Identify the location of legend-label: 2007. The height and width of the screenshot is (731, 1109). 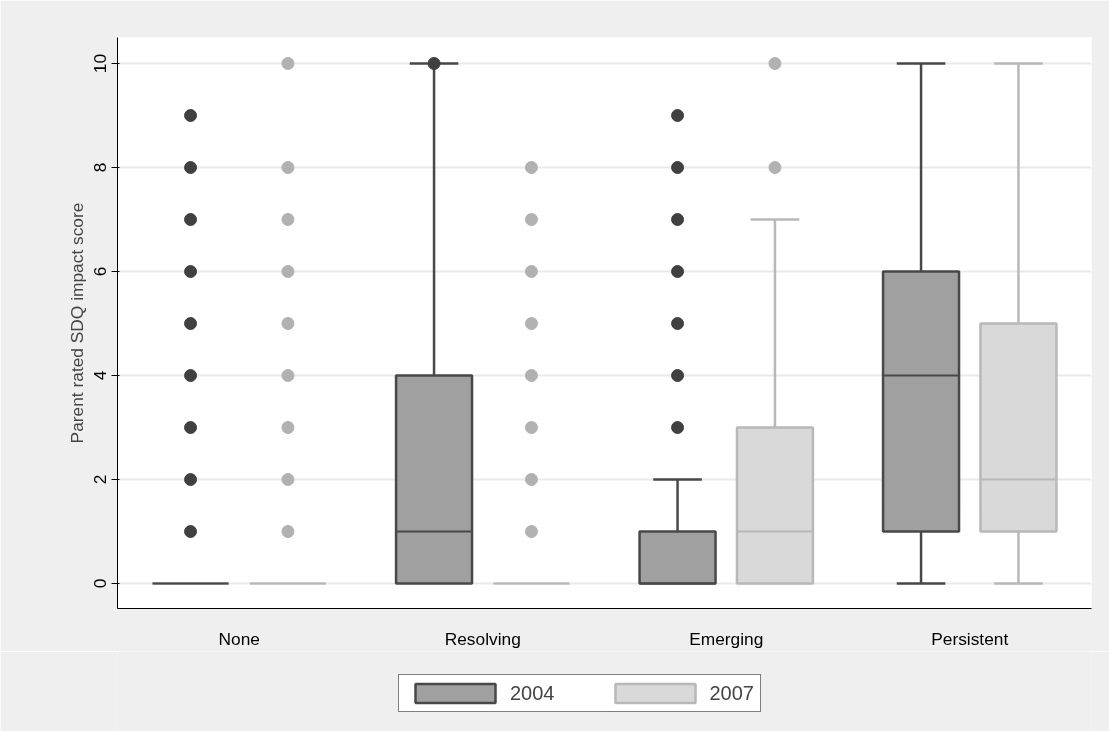
(731, 693).